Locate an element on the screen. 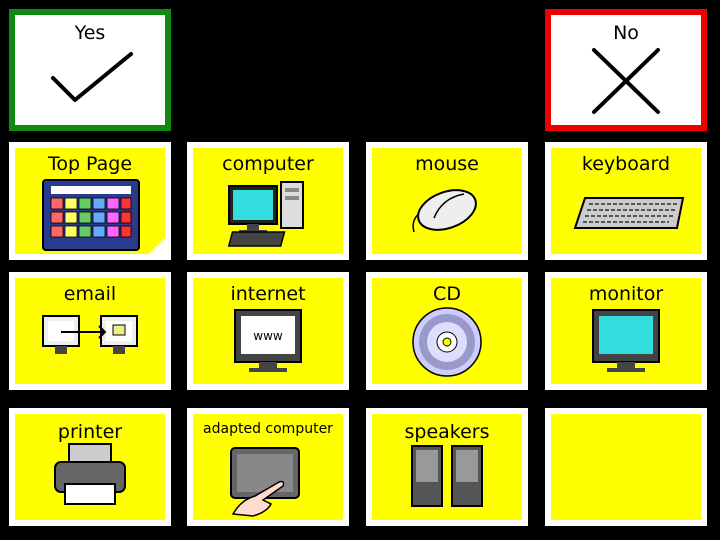  touchscreen-icon is located at coordinates (265, 482).